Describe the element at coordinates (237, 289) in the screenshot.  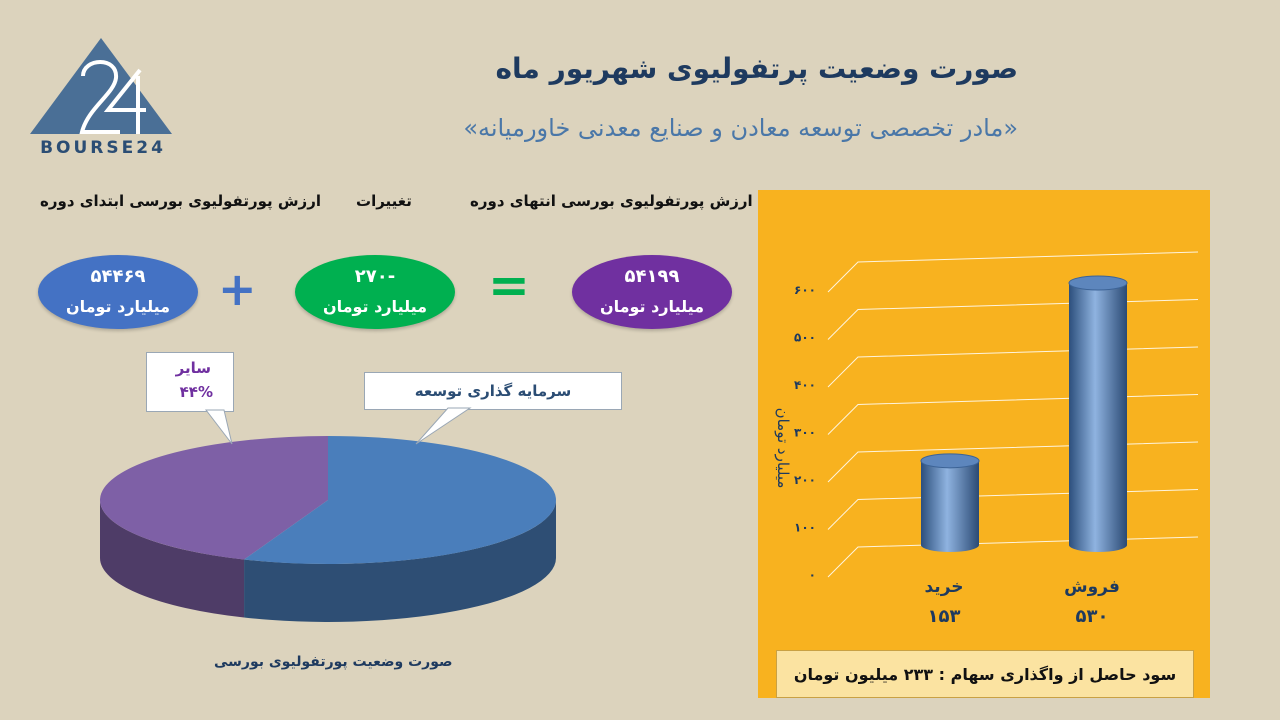
I see `plus-sign: +` at that location.